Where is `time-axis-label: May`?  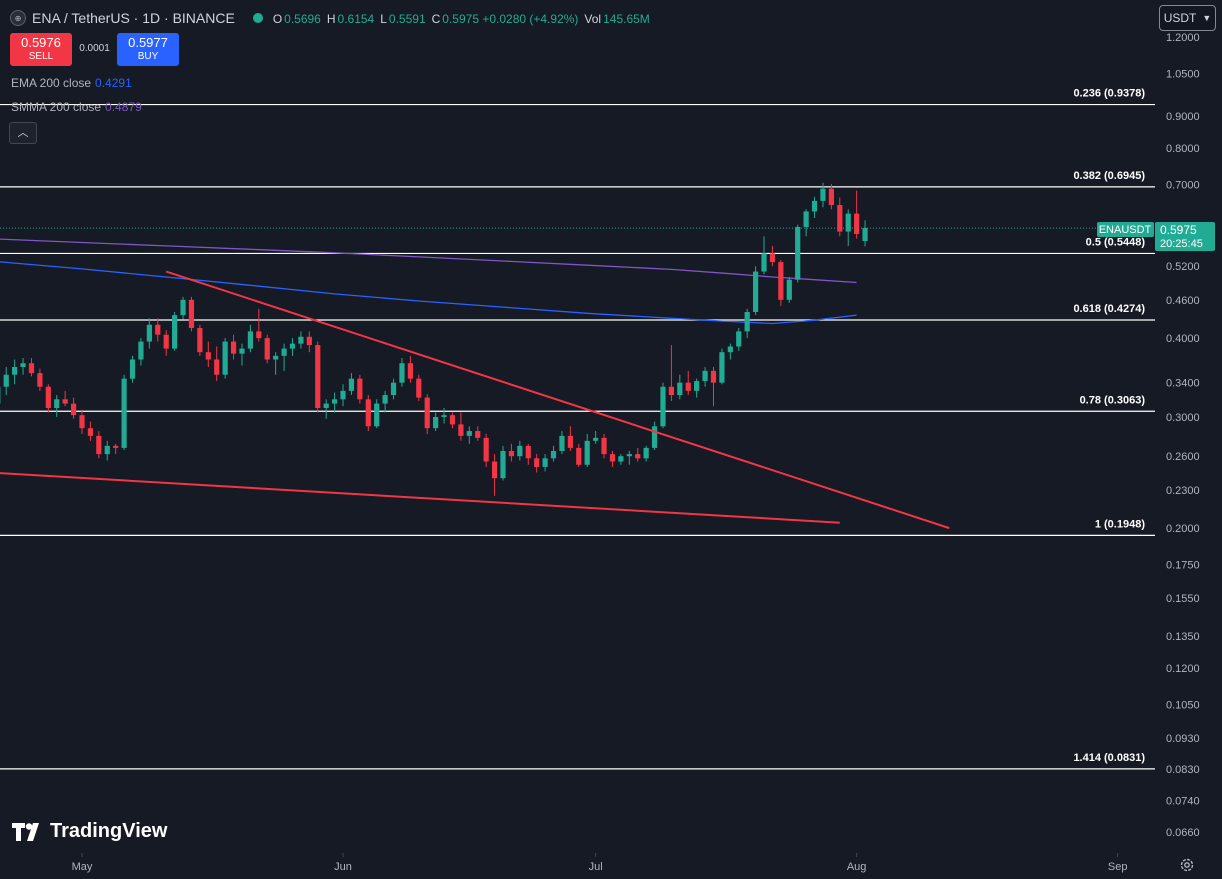 time-axis-label: May is located at coordinates (82, 867).